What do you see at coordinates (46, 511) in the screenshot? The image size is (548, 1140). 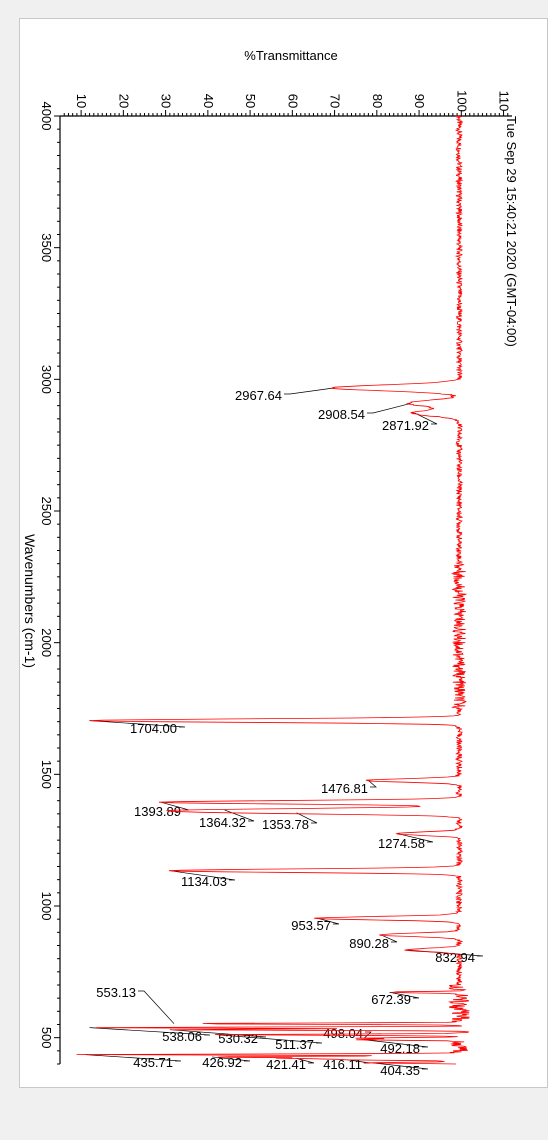 I see `x-tick-label: 2500` at bounding box center [46, 511].